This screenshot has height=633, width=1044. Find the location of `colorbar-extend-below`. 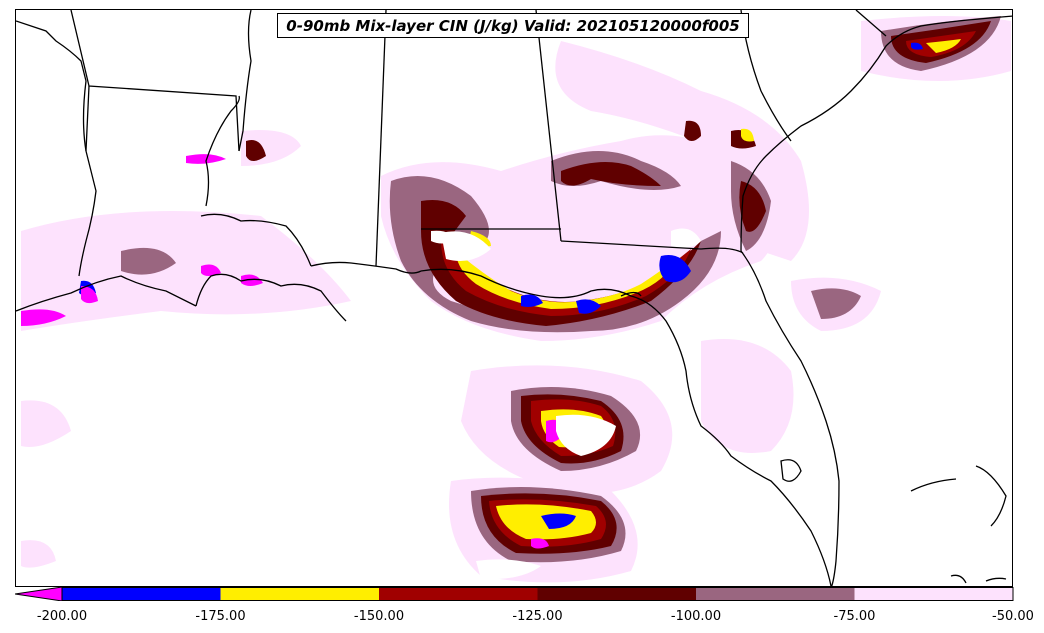

colorbar-extend-below is located at coordinates (39, 594).